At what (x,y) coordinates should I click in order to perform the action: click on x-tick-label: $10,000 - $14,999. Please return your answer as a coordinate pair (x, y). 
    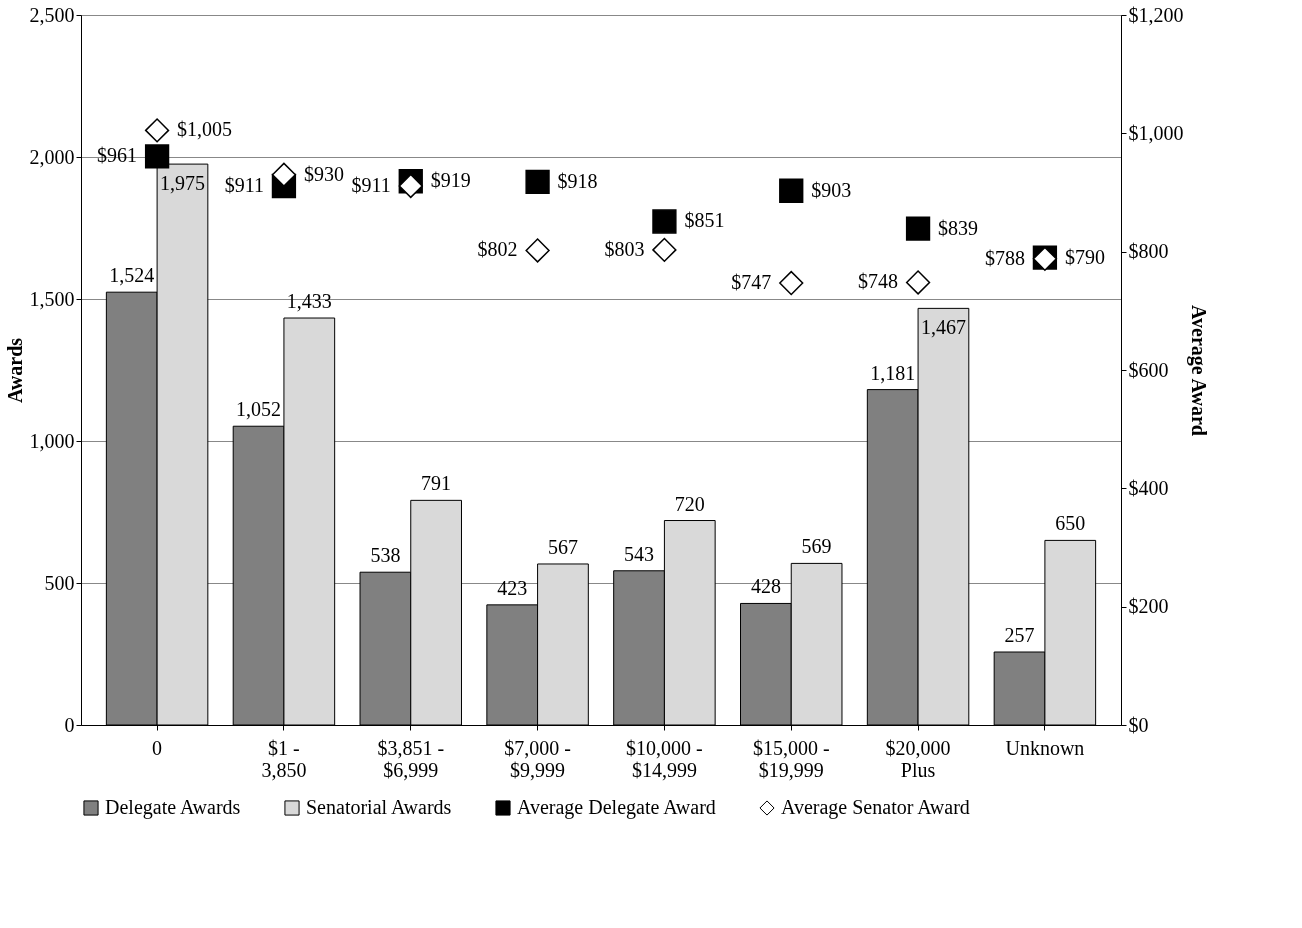
    Looking at the image, I should click on (664, 758).